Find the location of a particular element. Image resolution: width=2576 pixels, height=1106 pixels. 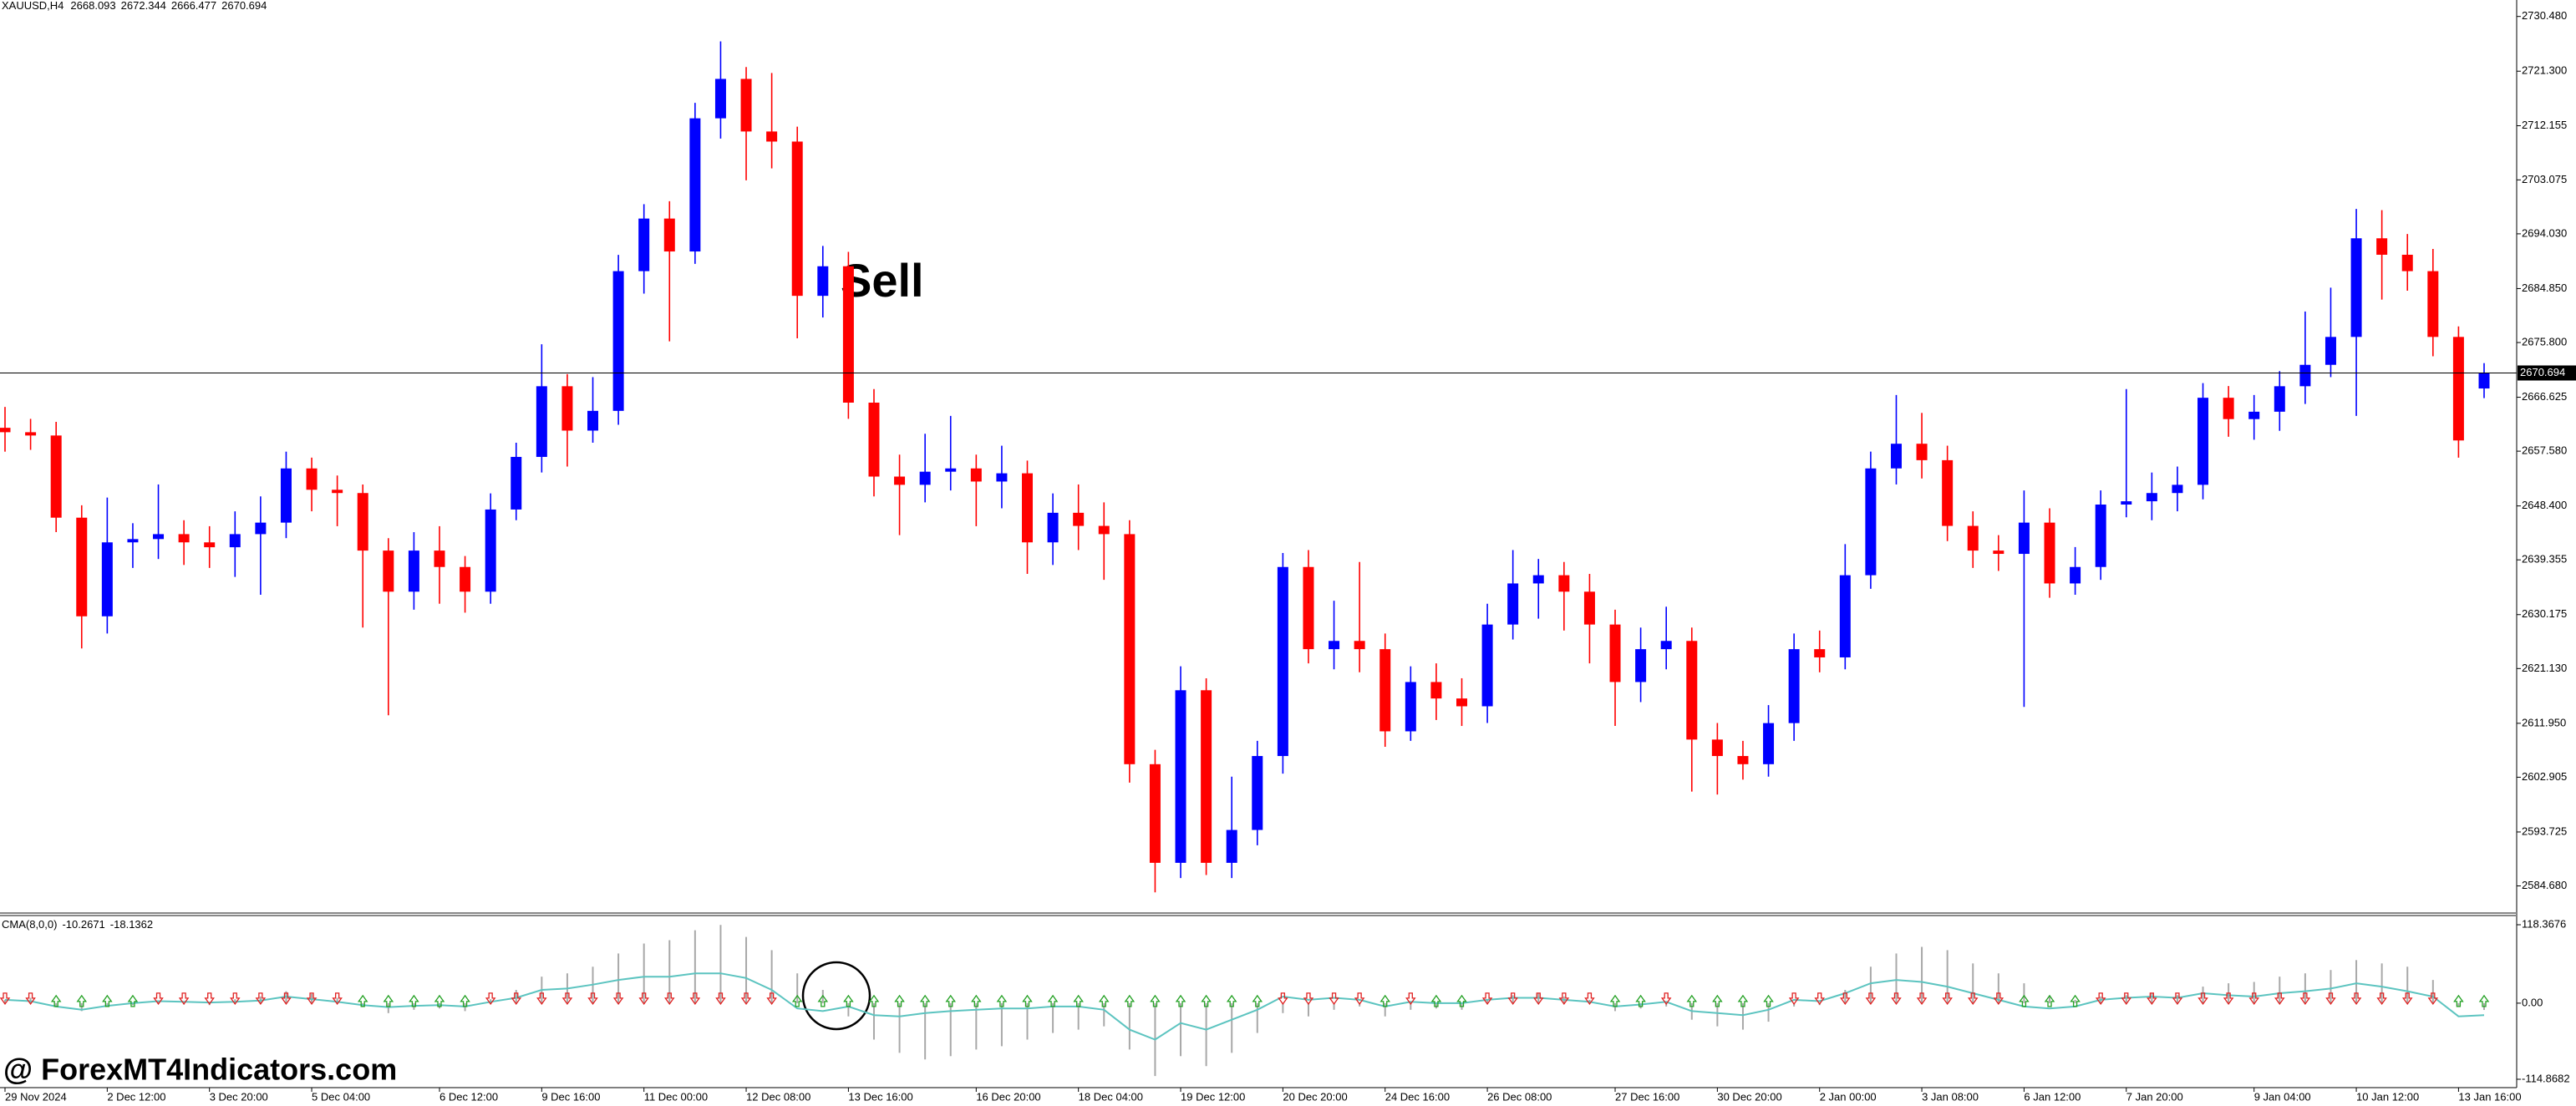

x-tick-label: 19 Dec 12:00 is located at coordinates (1213, 1096).